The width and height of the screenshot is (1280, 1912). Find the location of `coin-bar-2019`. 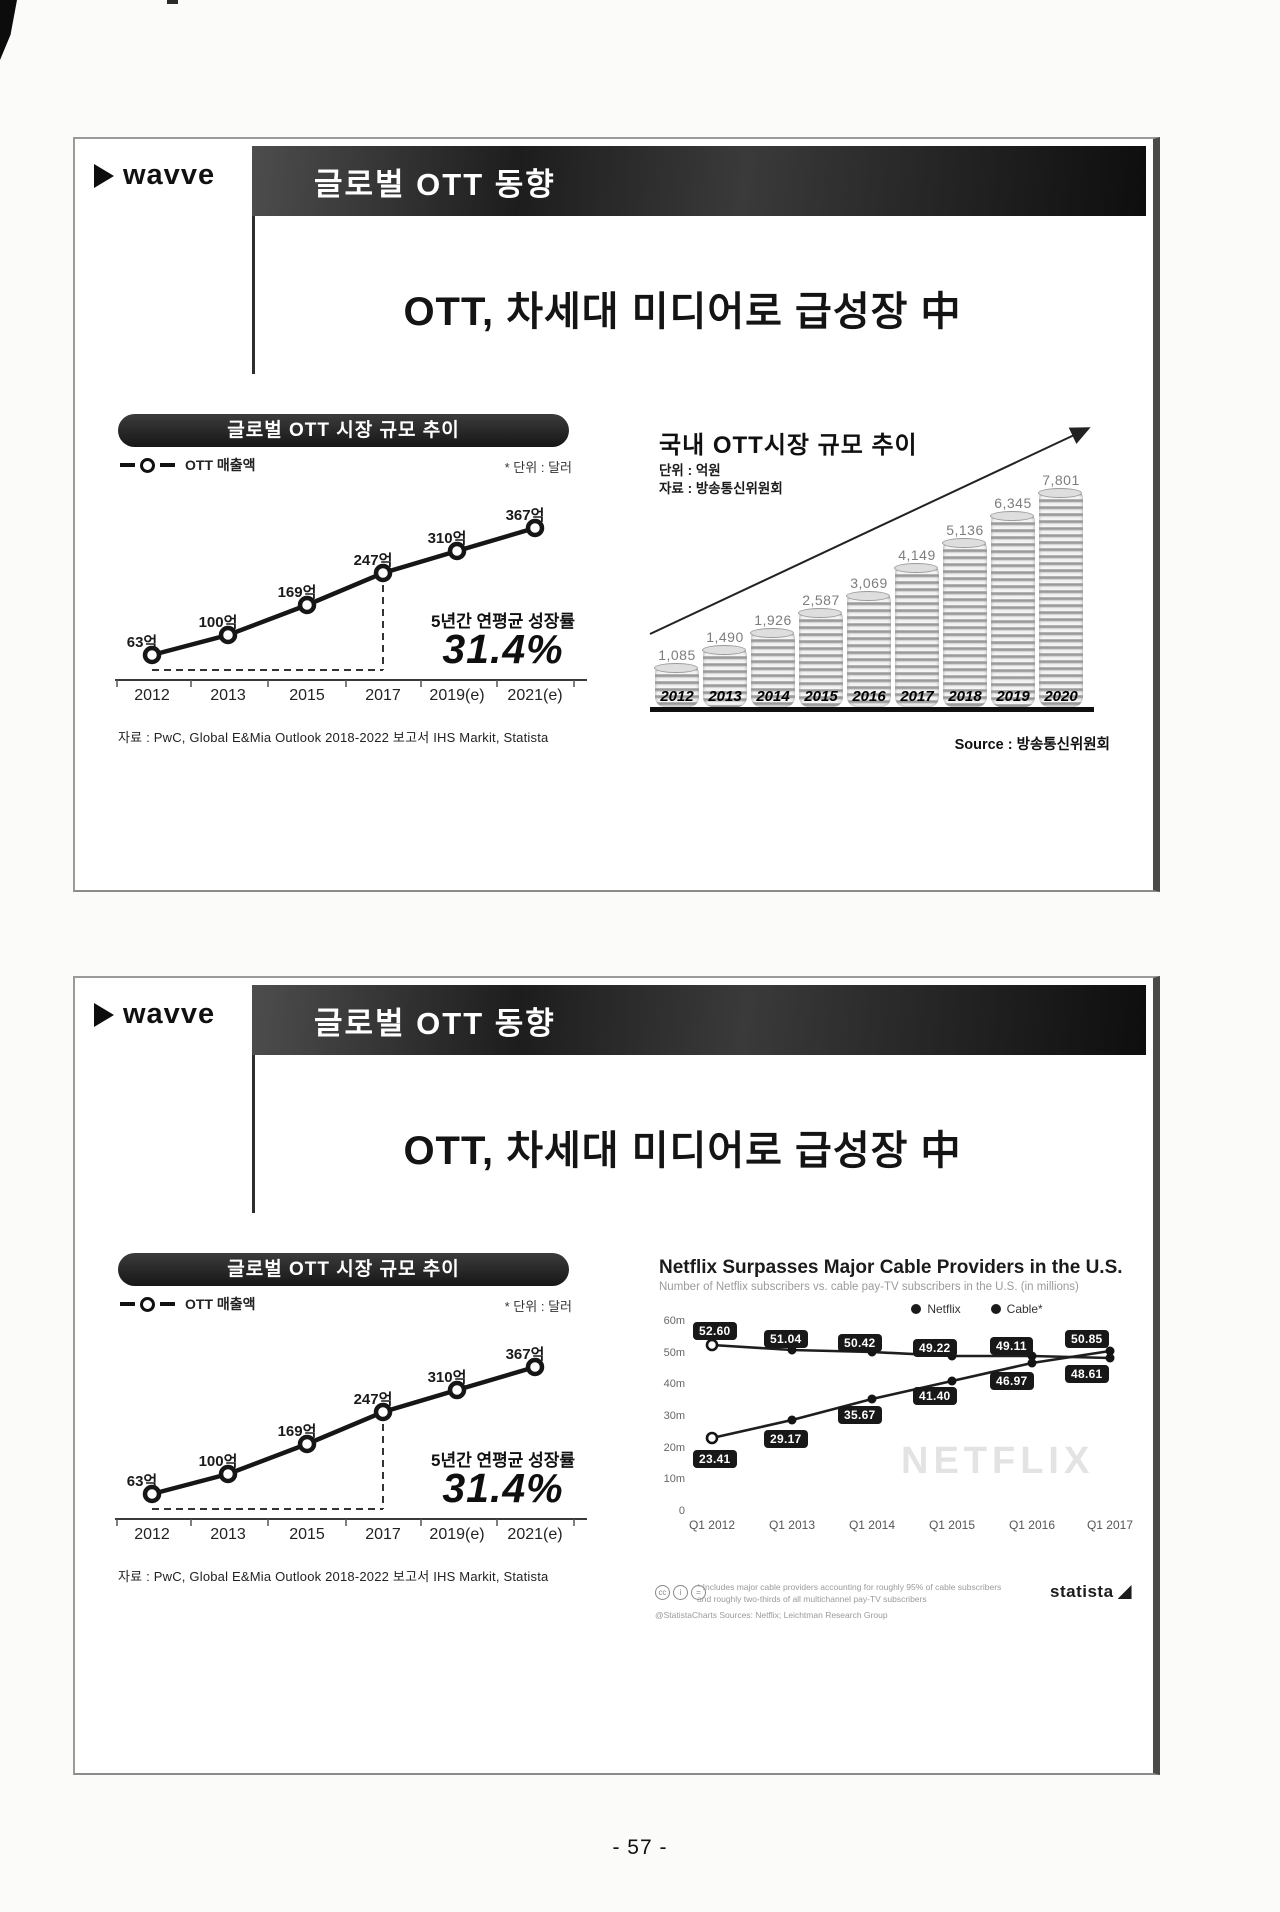

coin-bar-2019 is located at coordinates (1012, 609).